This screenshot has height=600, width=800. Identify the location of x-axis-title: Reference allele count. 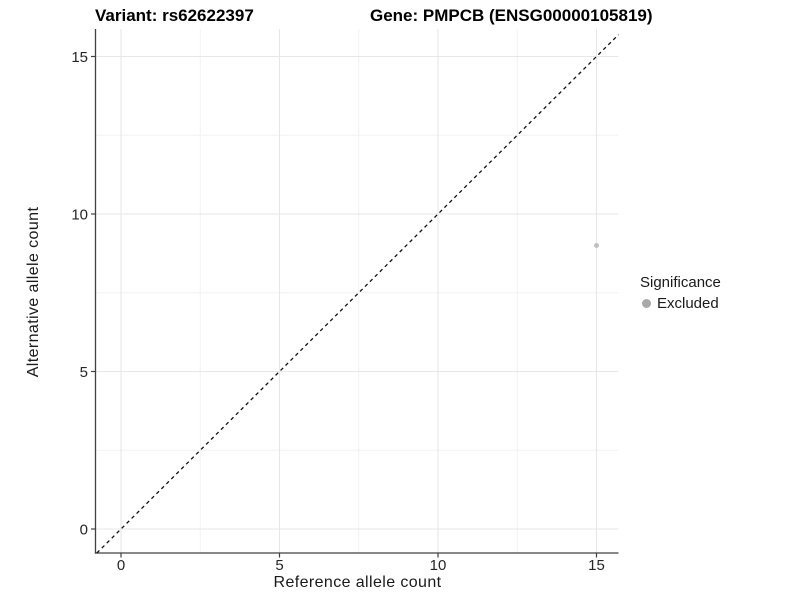
(357, 582).